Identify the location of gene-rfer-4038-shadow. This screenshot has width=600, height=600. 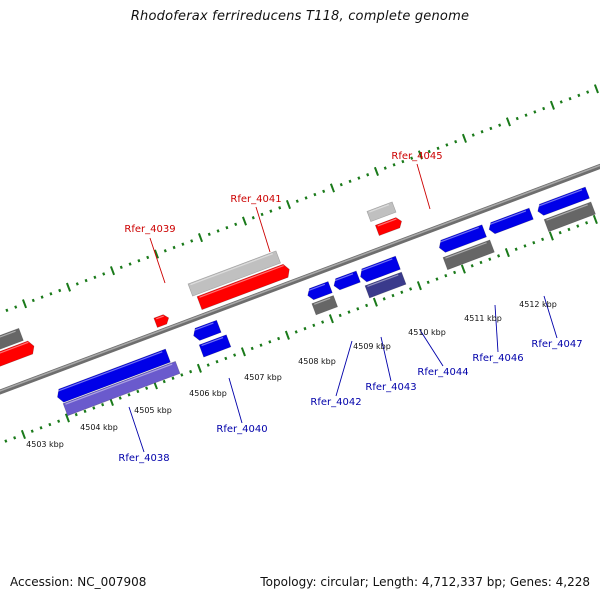
(121, 388).